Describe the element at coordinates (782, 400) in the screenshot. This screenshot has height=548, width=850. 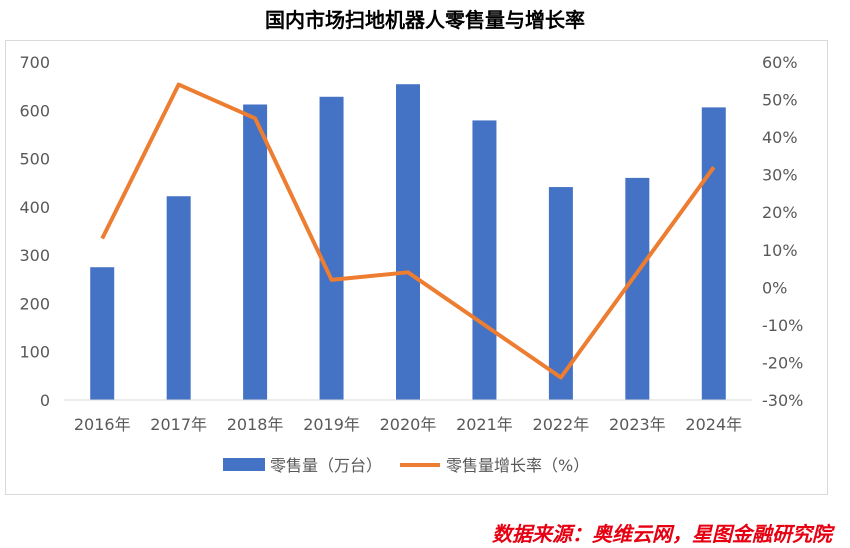
I see `y-right-tick-label: -30%` at that location.